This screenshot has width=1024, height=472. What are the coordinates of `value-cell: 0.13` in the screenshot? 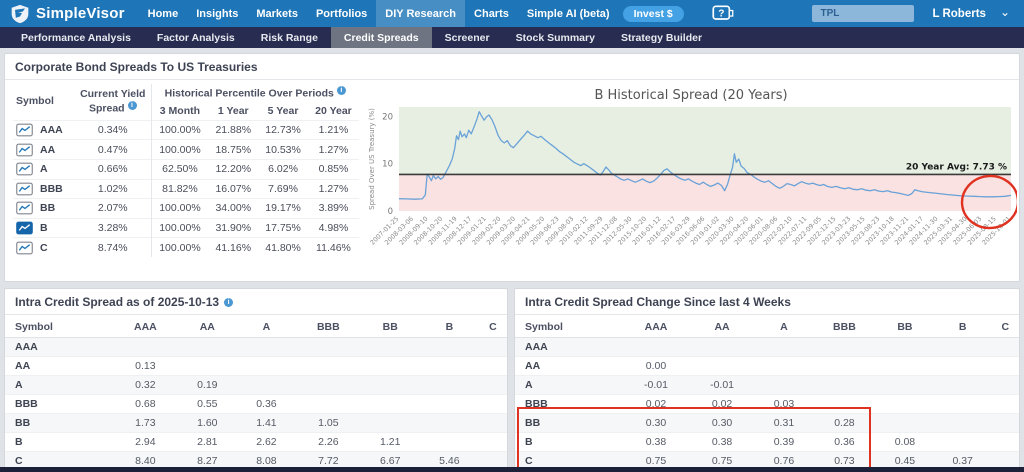 It's located at (145, 366).